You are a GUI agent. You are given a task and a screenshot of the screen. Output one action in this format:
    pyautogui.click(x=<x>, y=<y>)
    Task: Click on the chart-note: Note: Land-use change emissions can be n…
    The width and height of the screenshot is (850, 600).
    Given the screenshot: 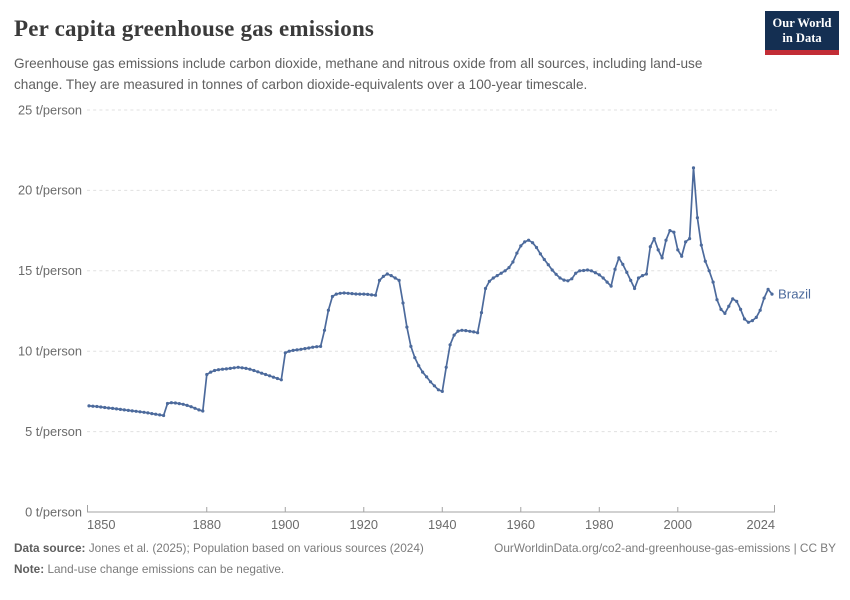 What is the action you would take?
    pyautogui.click(x=425, y=569)
    